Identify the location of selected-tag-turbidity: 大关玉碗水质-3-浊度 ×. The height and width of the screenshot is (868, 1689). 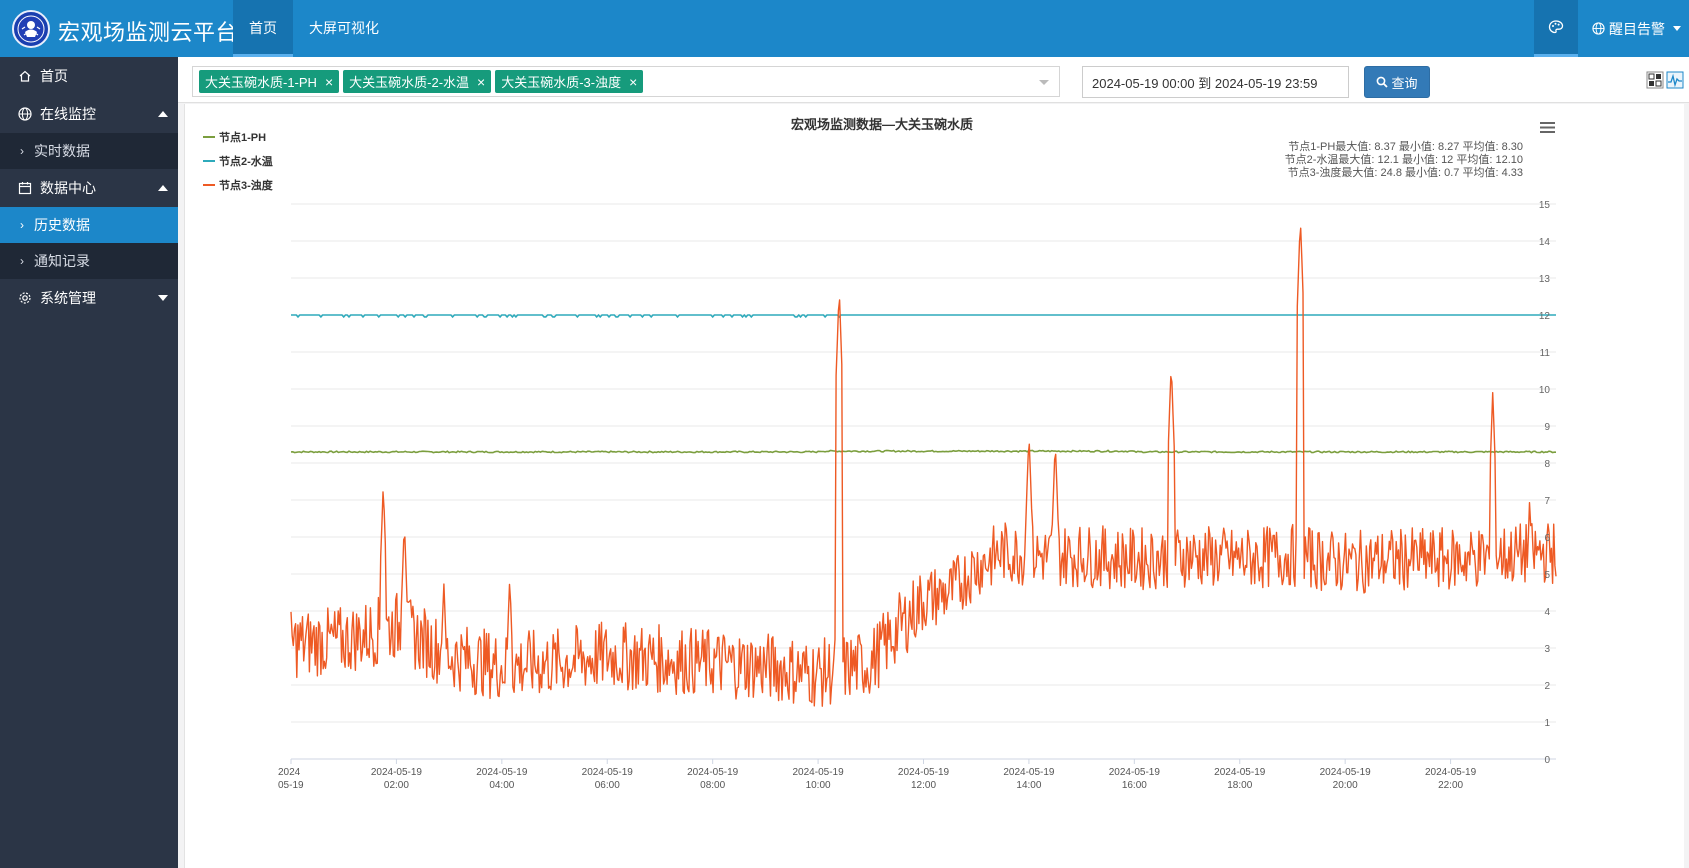
(569, 81).